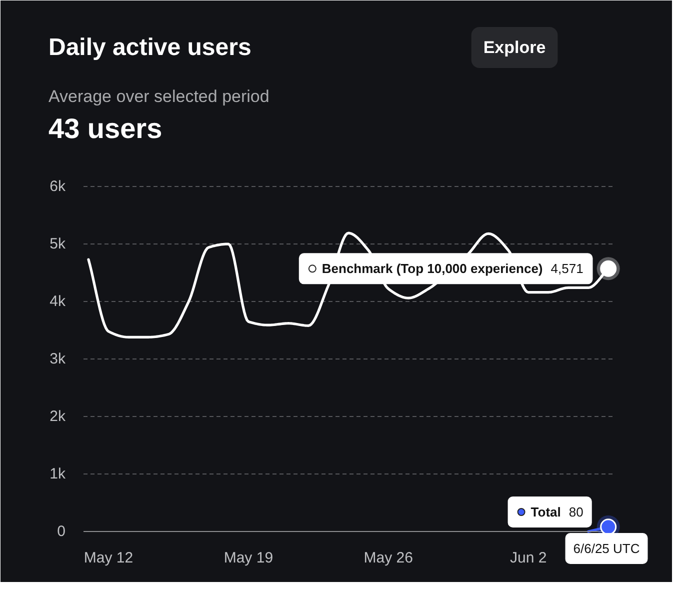  What do you see at coordinates (576, 512) in the screenshot?
I see `data-label: 80` at bounding box center [576, 512].